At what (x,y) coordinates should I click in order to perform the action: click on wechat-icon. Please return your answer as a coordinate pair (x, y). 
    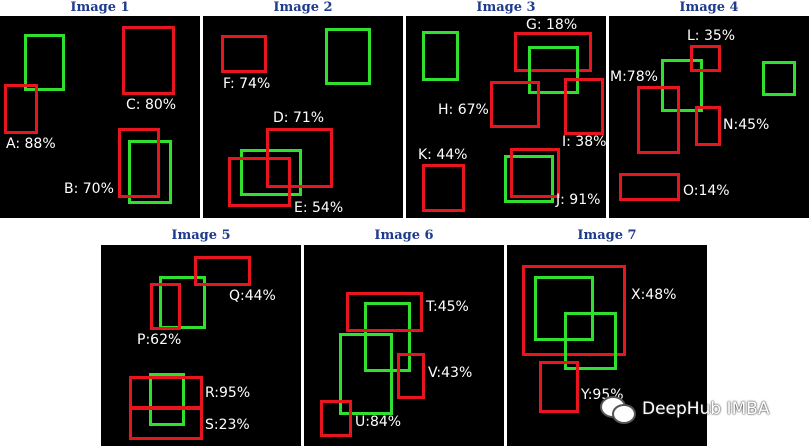
    Looking at the image, I should click on (618, 409).